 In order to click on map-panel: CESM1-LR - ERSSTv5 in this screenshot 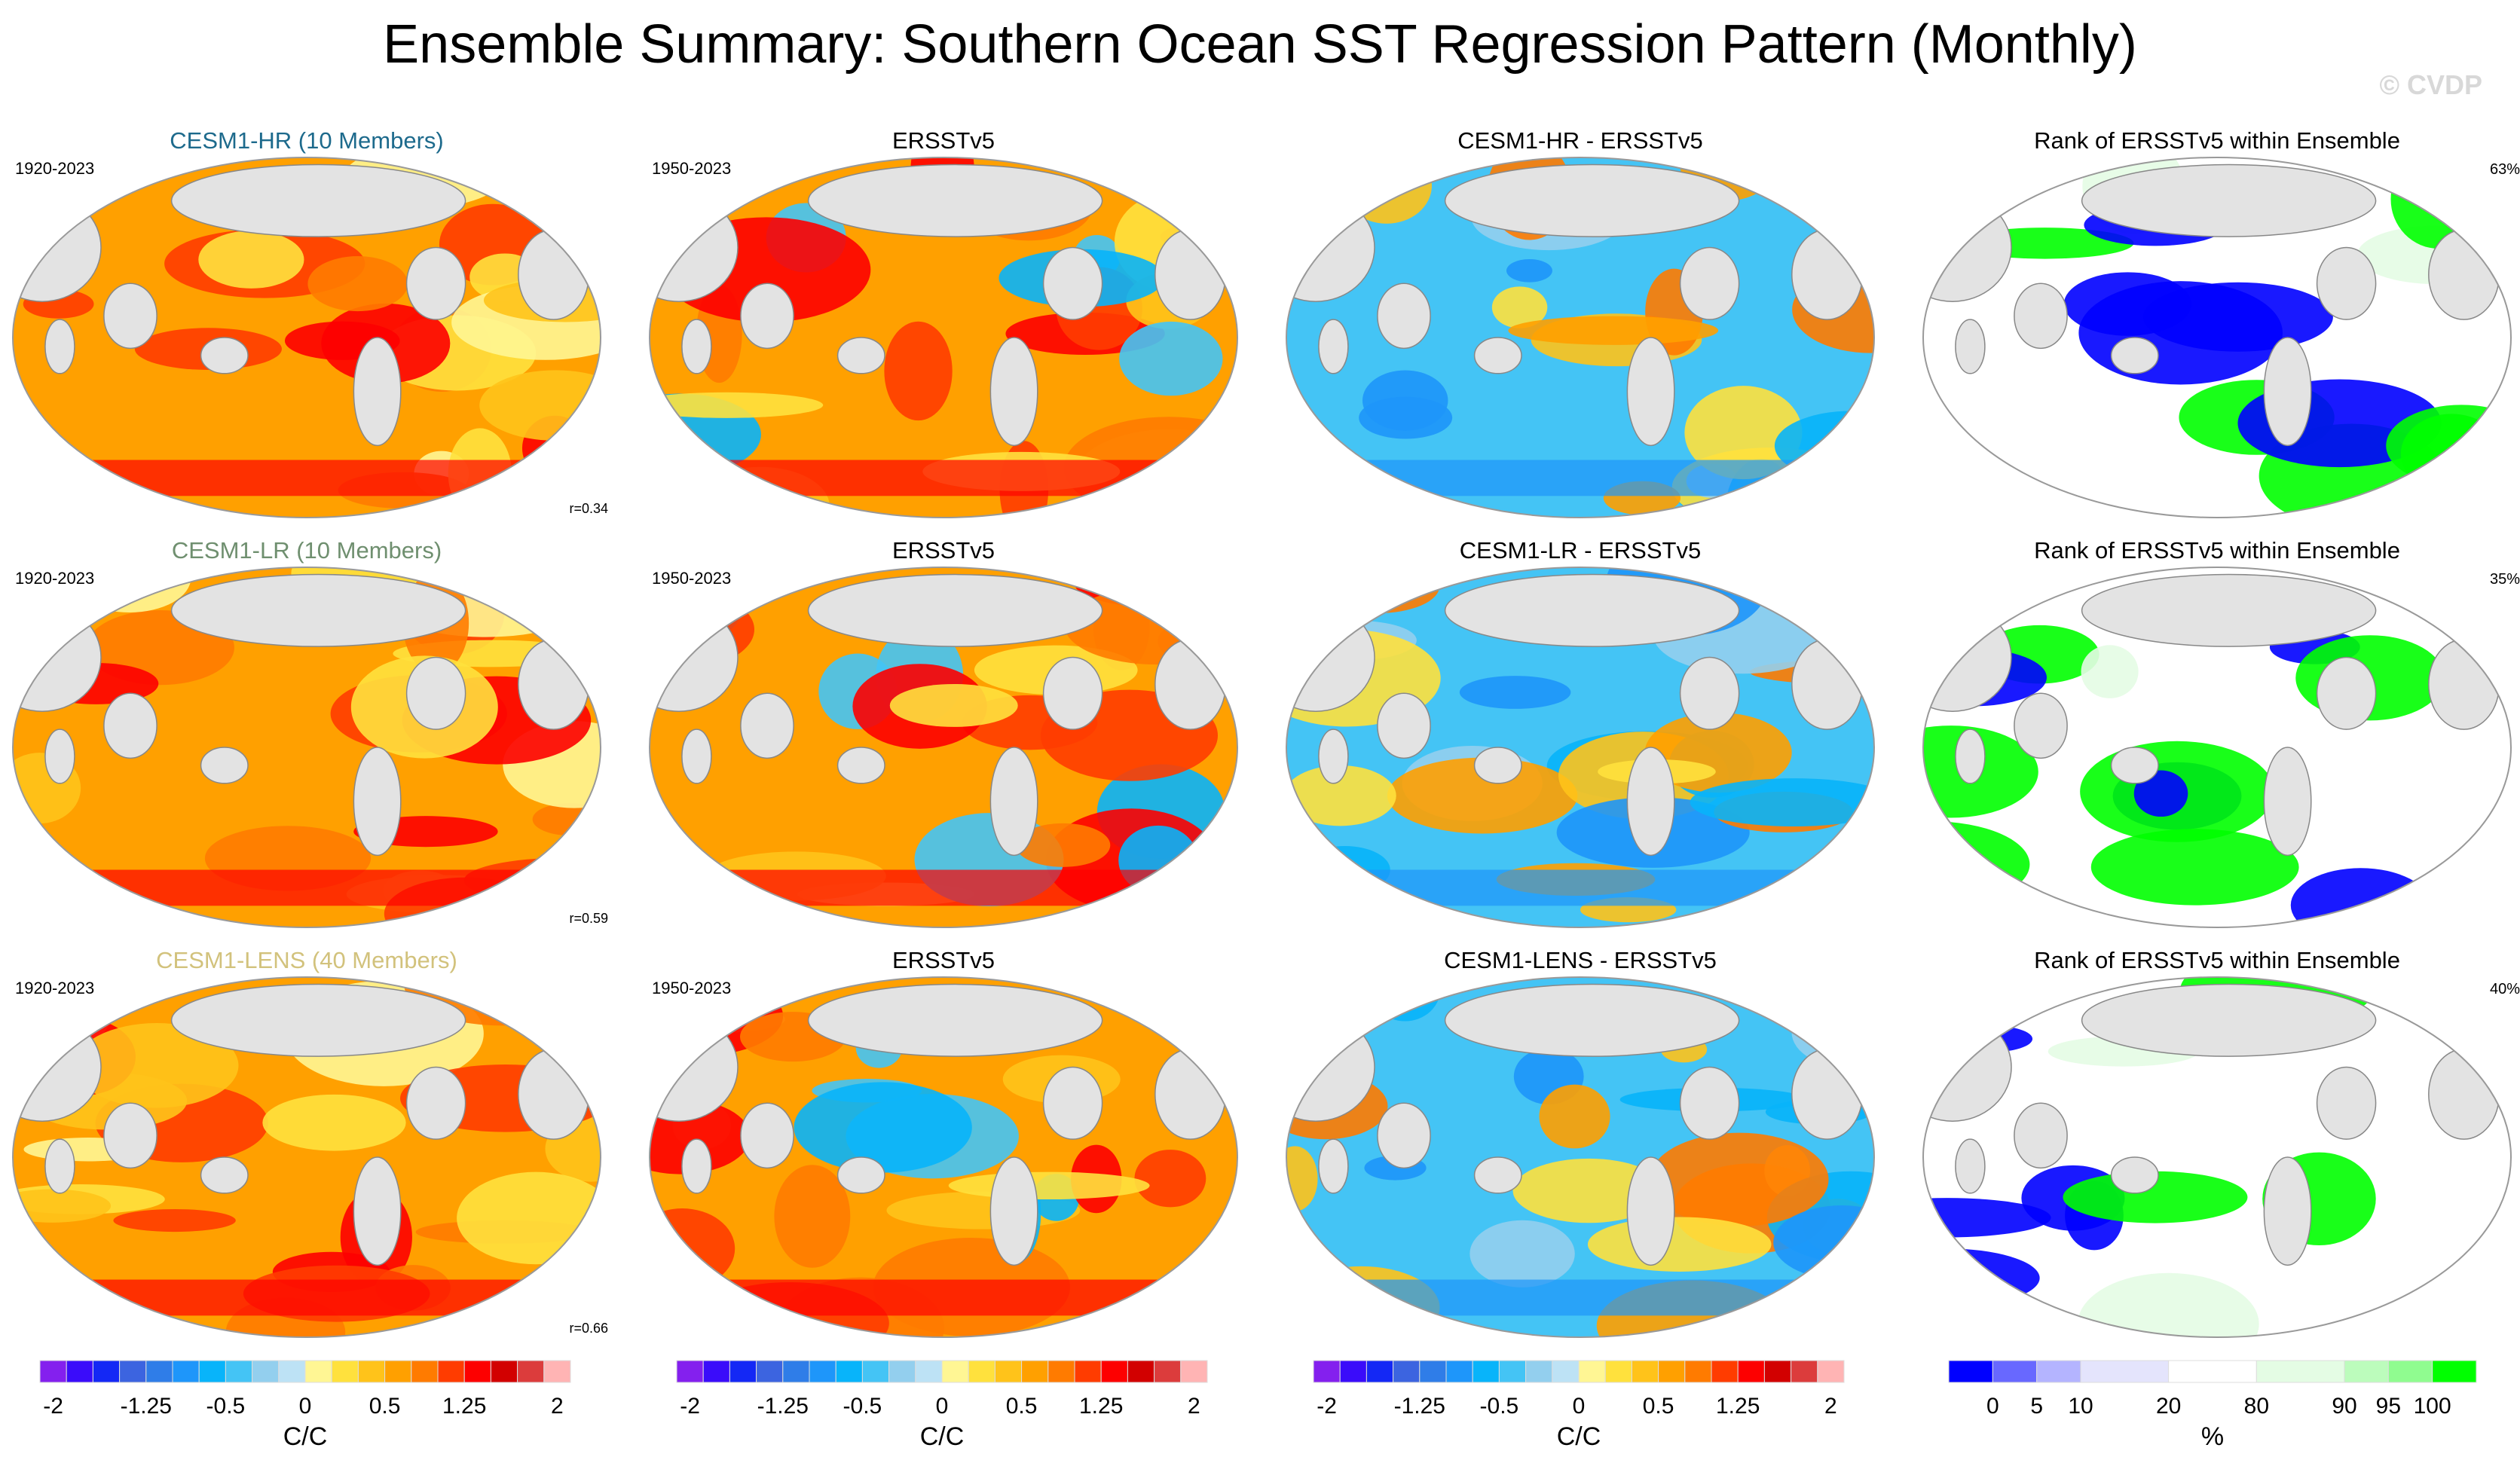, I will do `click(1580, 733)`.